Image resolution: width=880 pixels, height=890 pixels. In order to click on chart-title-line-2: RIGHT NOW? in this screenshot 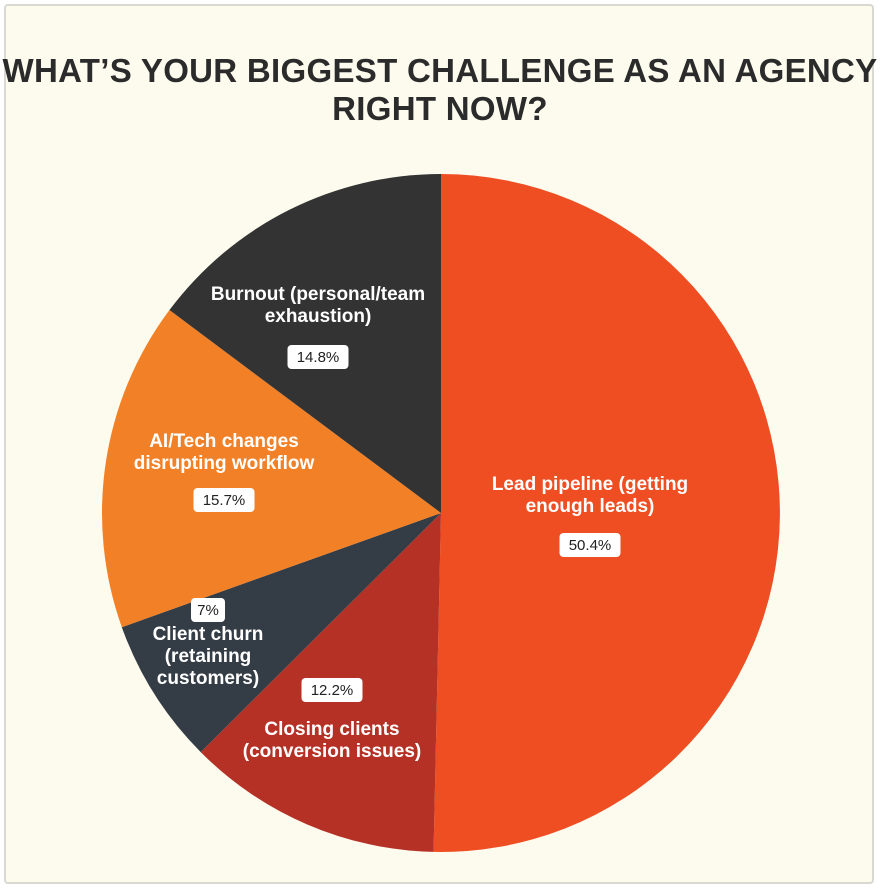, I will do `click(440, 108)`.